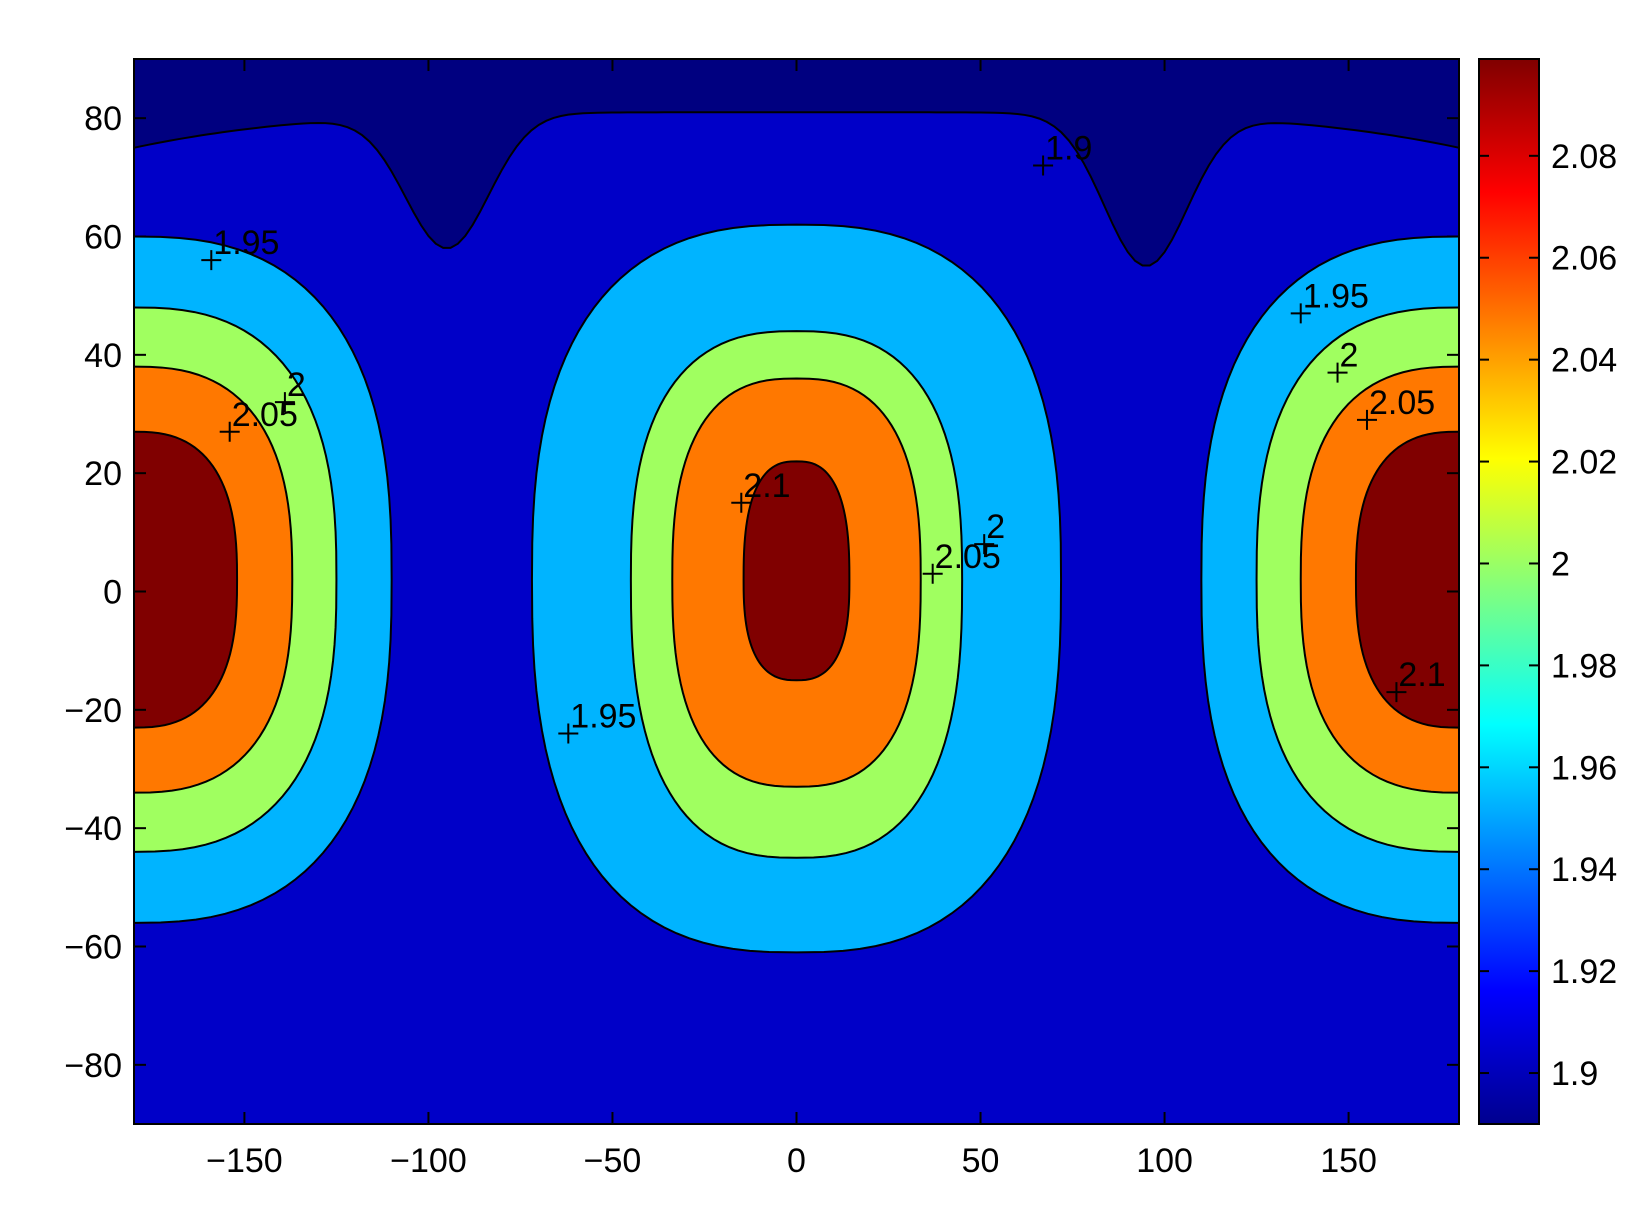  I want to click on x-tick-label: 150, so click(1348, 1161).